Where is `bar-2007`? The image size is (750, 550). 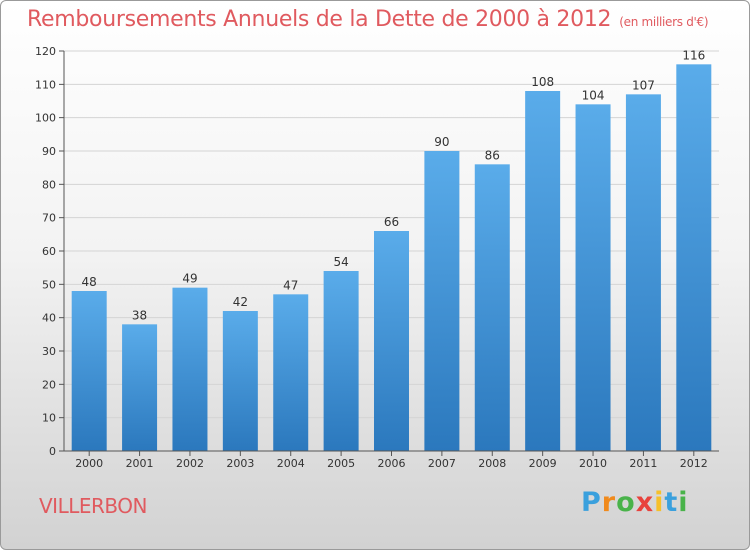
bar-2007 is located at coordinates (442, 301).